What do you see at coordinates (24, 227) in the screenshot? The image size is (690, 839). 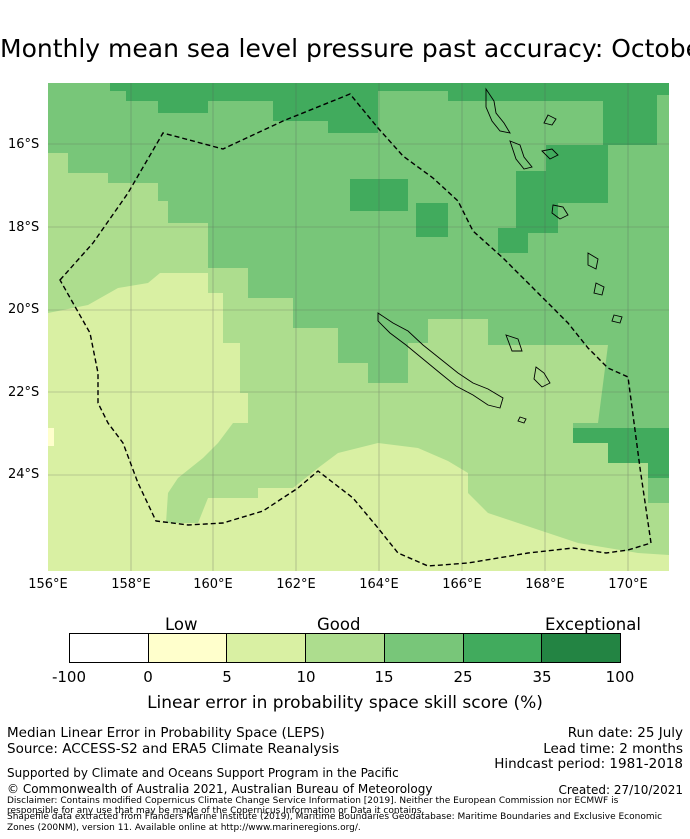 I see `lat-label: 18°S` at bounding box center [24, 227].